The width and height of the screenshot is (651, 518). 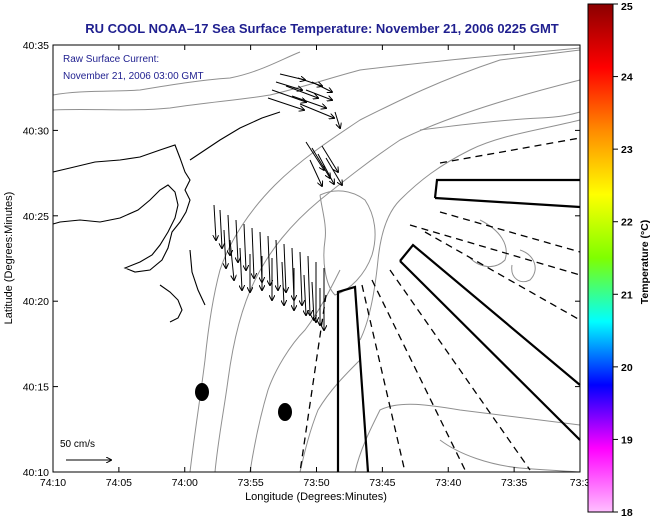 What do you see at coordinates (627, 150) in the screenshot?
I see `colorbar-tick-label: 23` at bounding box center [627, 150].